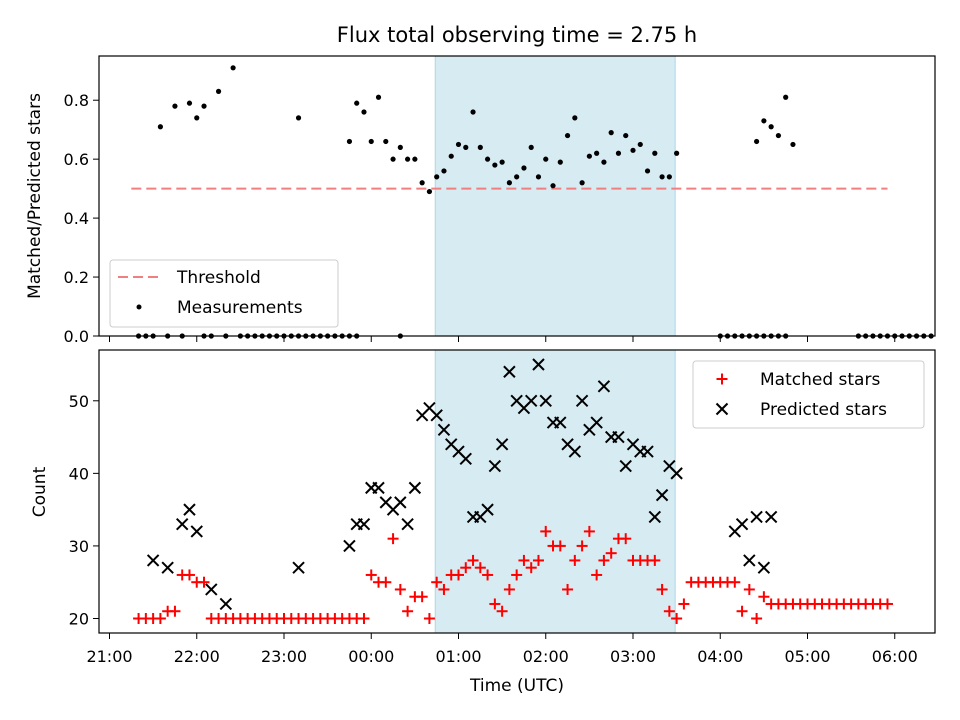  Describe the element at coordinates (820, 380) in the screenshot. I see `legend-matched-label: Matched stars` at that location.